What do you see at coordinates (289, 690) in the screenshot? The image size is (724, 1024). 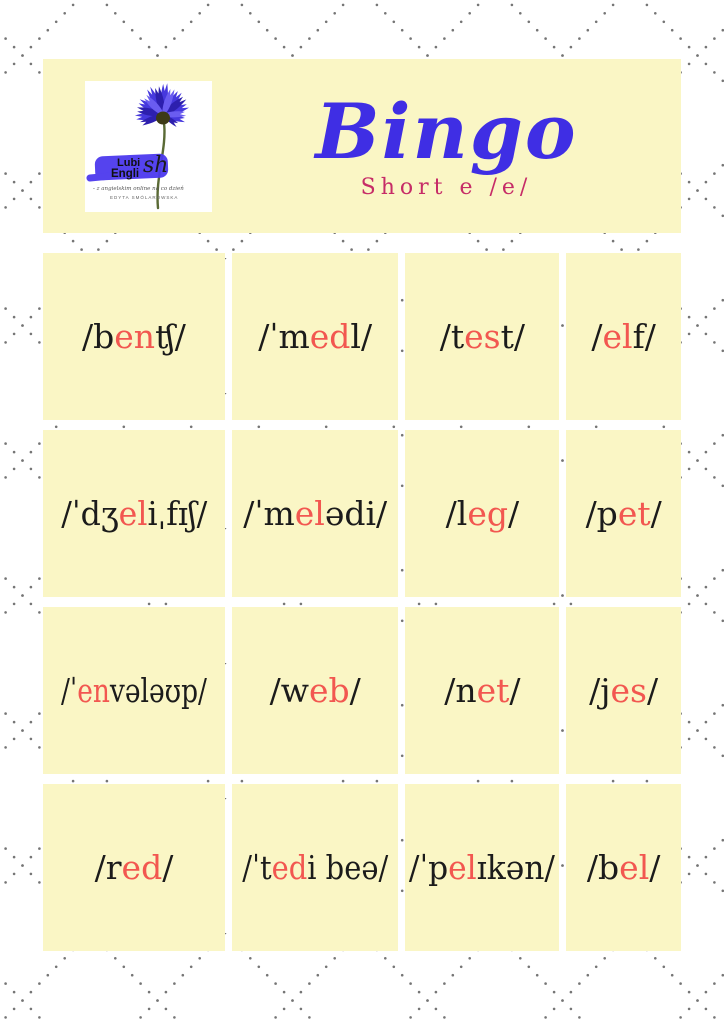 I see `ipa-segment: /w` at bounding box center [289, 690].